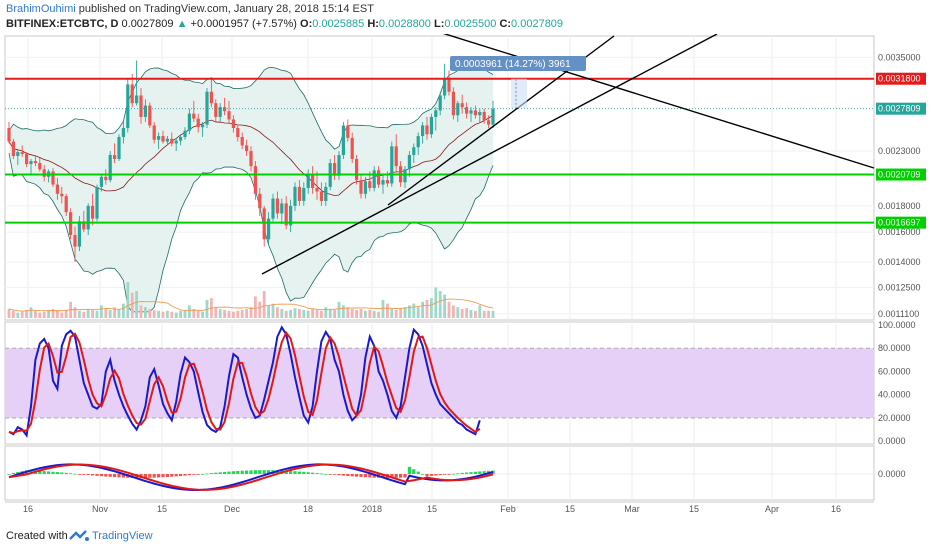 This screenshot has width=932, height=550. What do you see at coordinates (122, 536) in the screenshot?
I see `tradingview-brand: TradingView` at bounding box center [122, 536].